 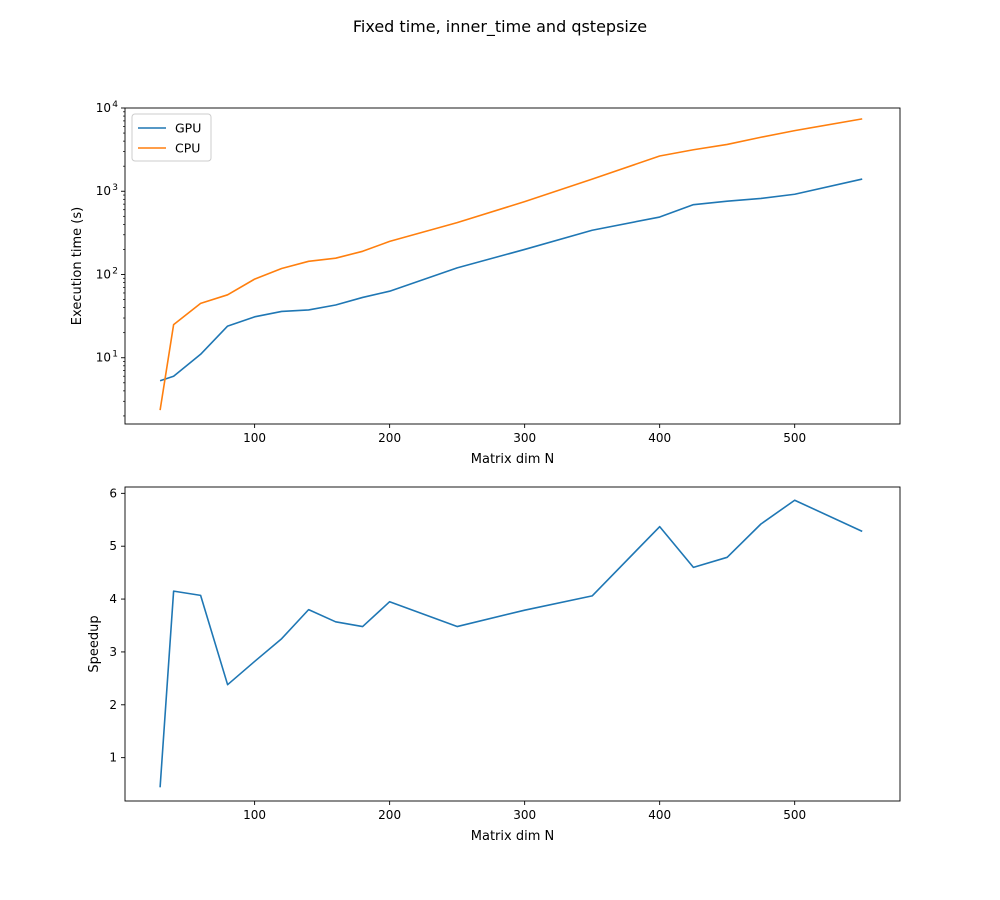 What do you see at coordinates (94, 643) in the screenshot?
I see `y-axis-label: Speedup` at bounding box center [94, 643].